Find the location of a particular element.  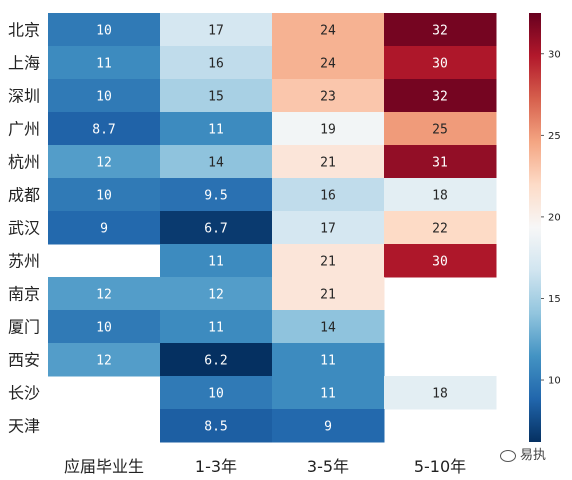

cell-value-label: 32 is located at coordinates (440, 97).